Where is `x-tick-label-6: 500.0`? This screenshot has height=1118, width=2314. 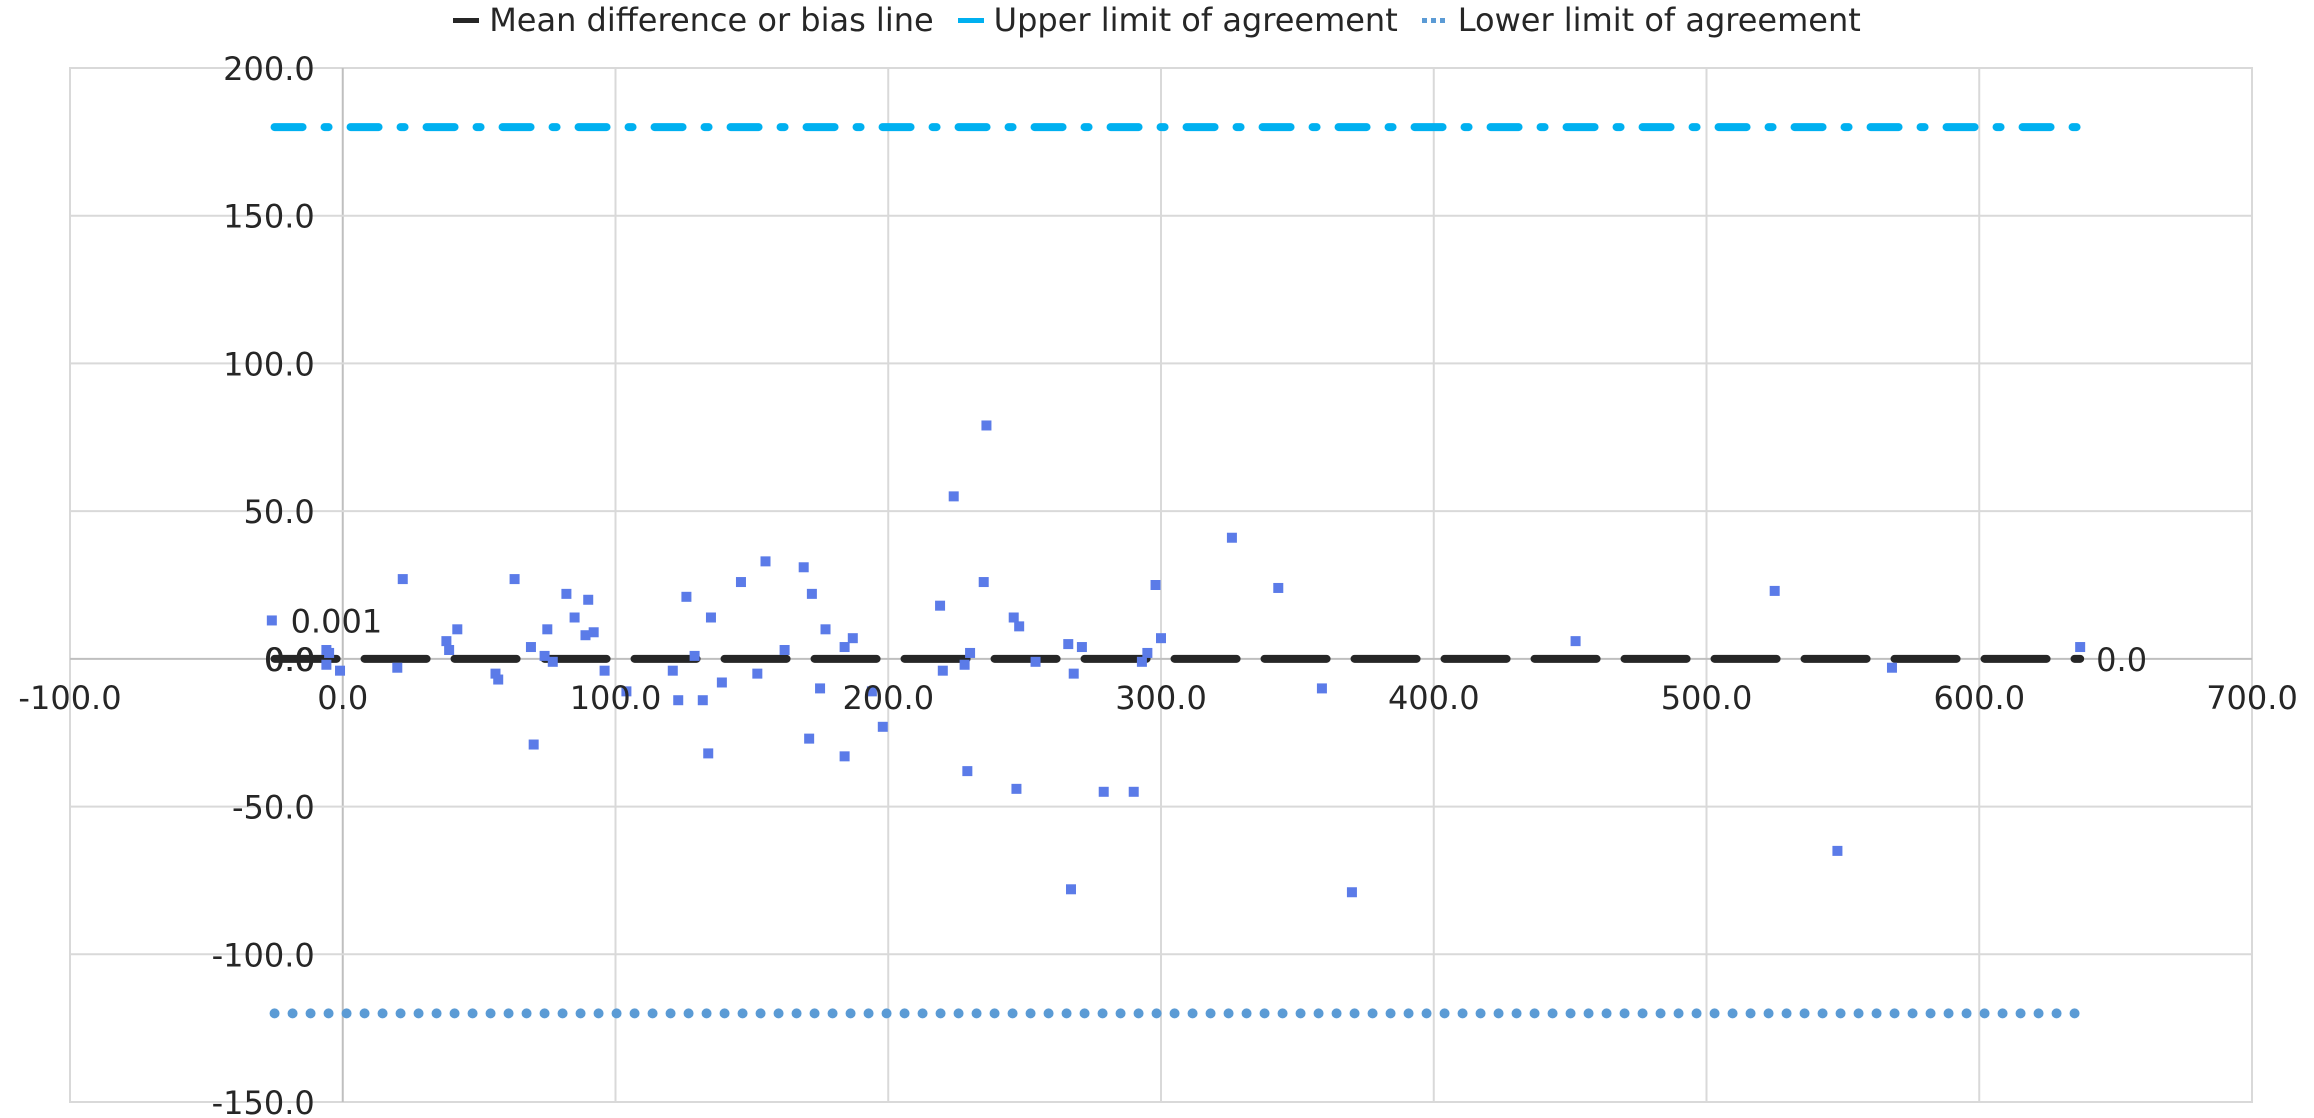 x-tick-label-6: 500.0 is located at coordinates (1707, 698).